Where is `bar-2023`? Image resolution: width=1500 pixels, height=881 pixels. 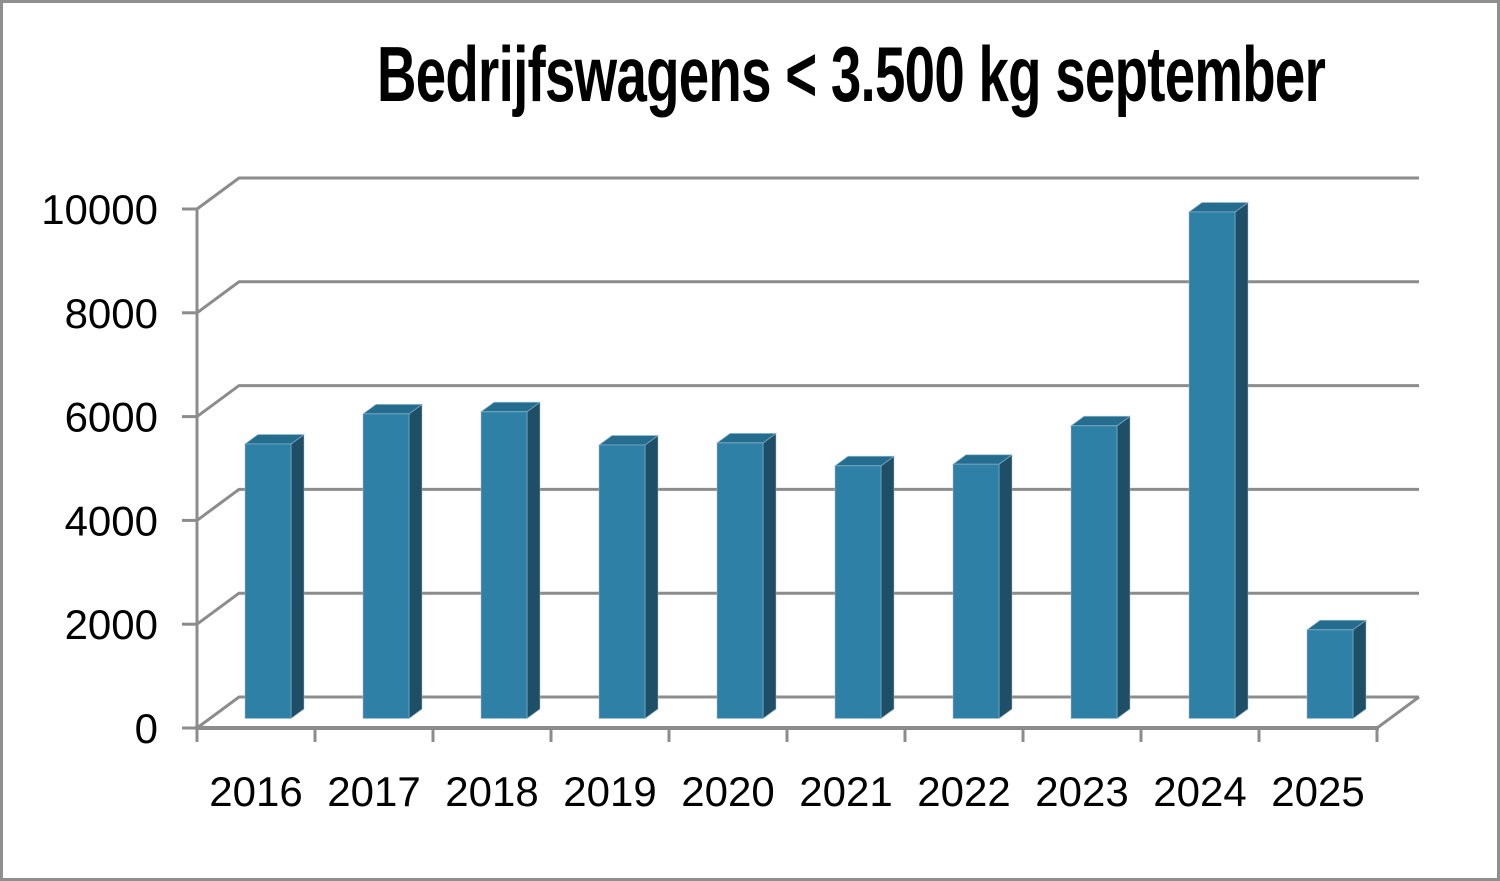 bar-2023 is located at coordinates (1100, 567).